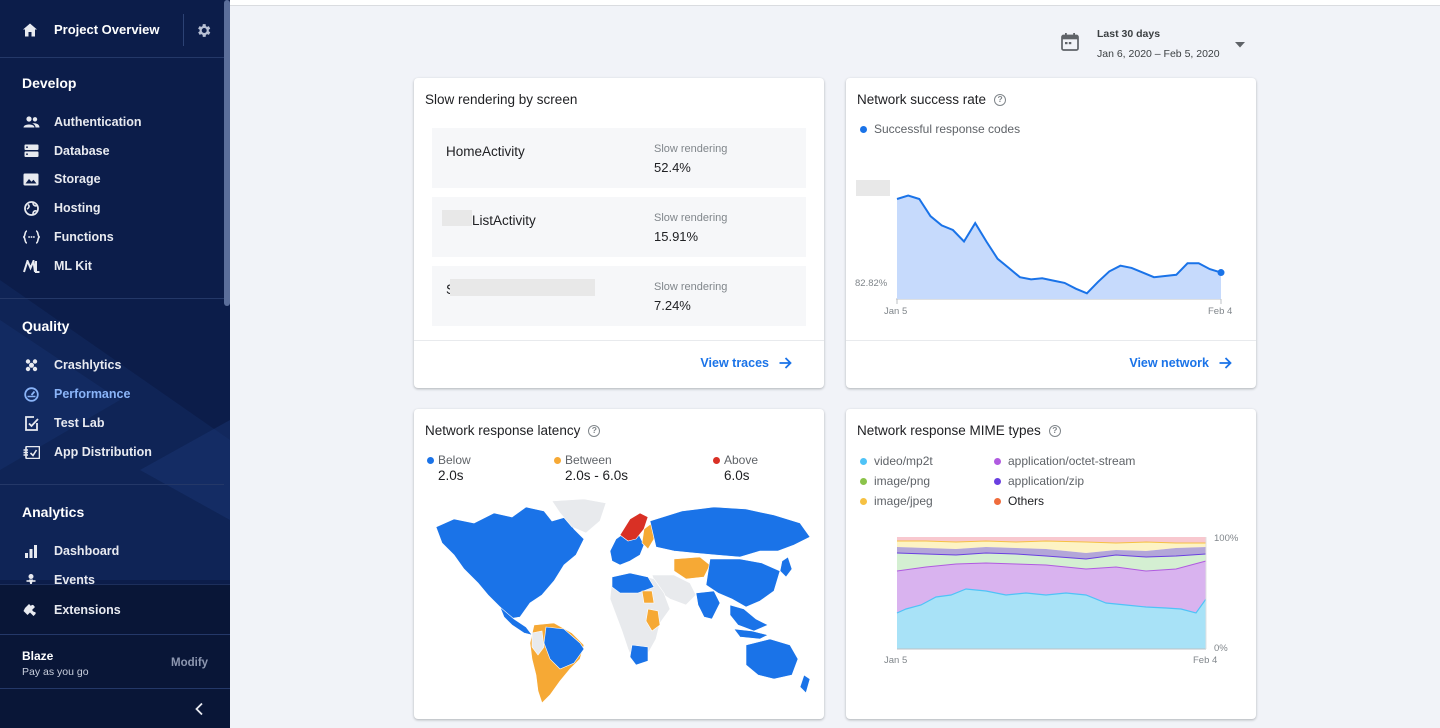 The height and width of the screenshot is (728, 1440). I want to click on storage-icon, so click(31, 179).